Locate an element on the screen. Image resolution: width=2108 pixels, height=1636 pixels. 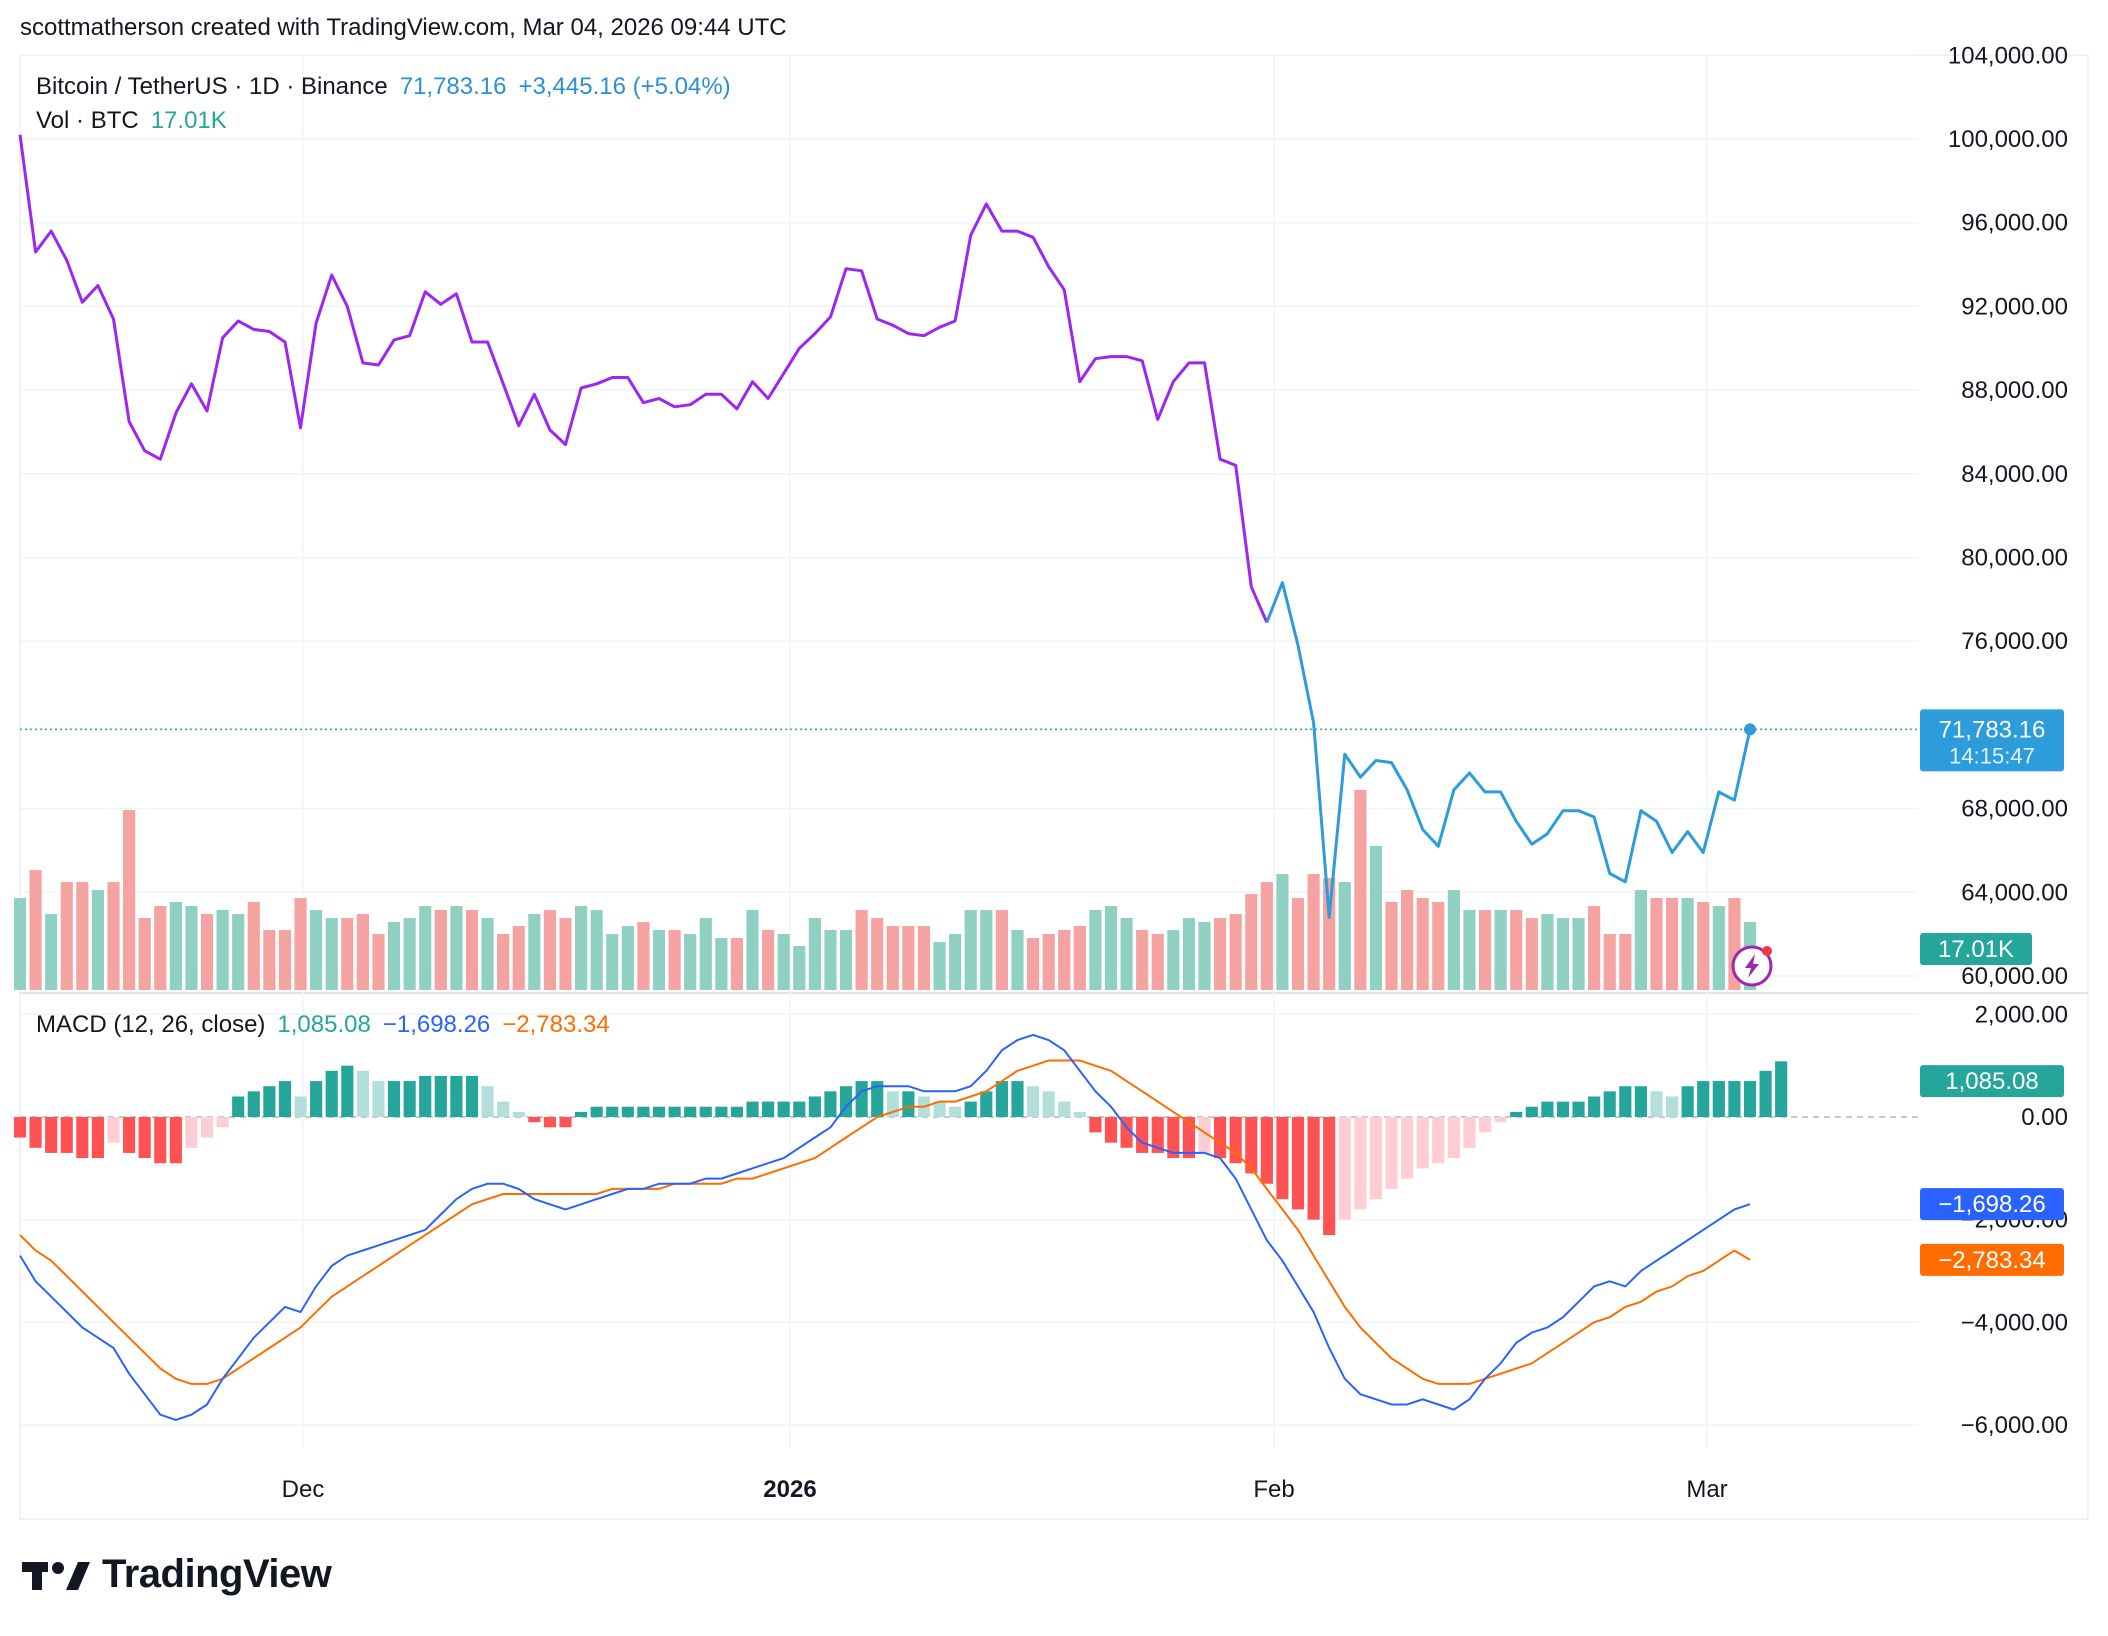
macd-axis-tick: 0.00 is located at coordinates (2044, 1117).